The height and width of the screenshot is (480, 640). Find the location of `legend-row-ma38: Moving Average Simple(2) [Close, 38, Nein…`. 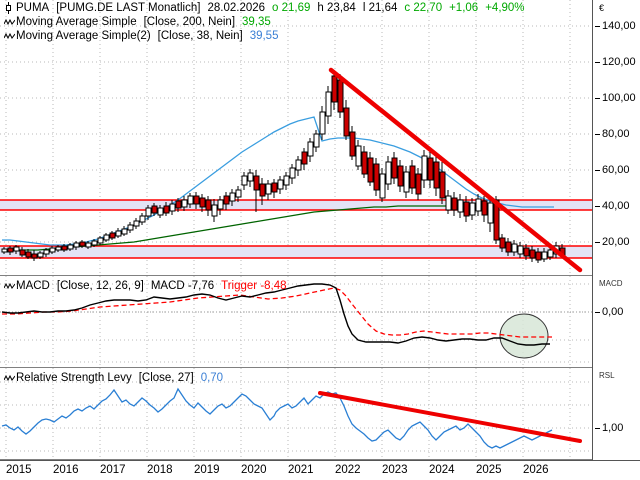

legend-row-ma38: Moving Average Simple(2) [Close, 38, Nein… is located at coordinates (141, 36).